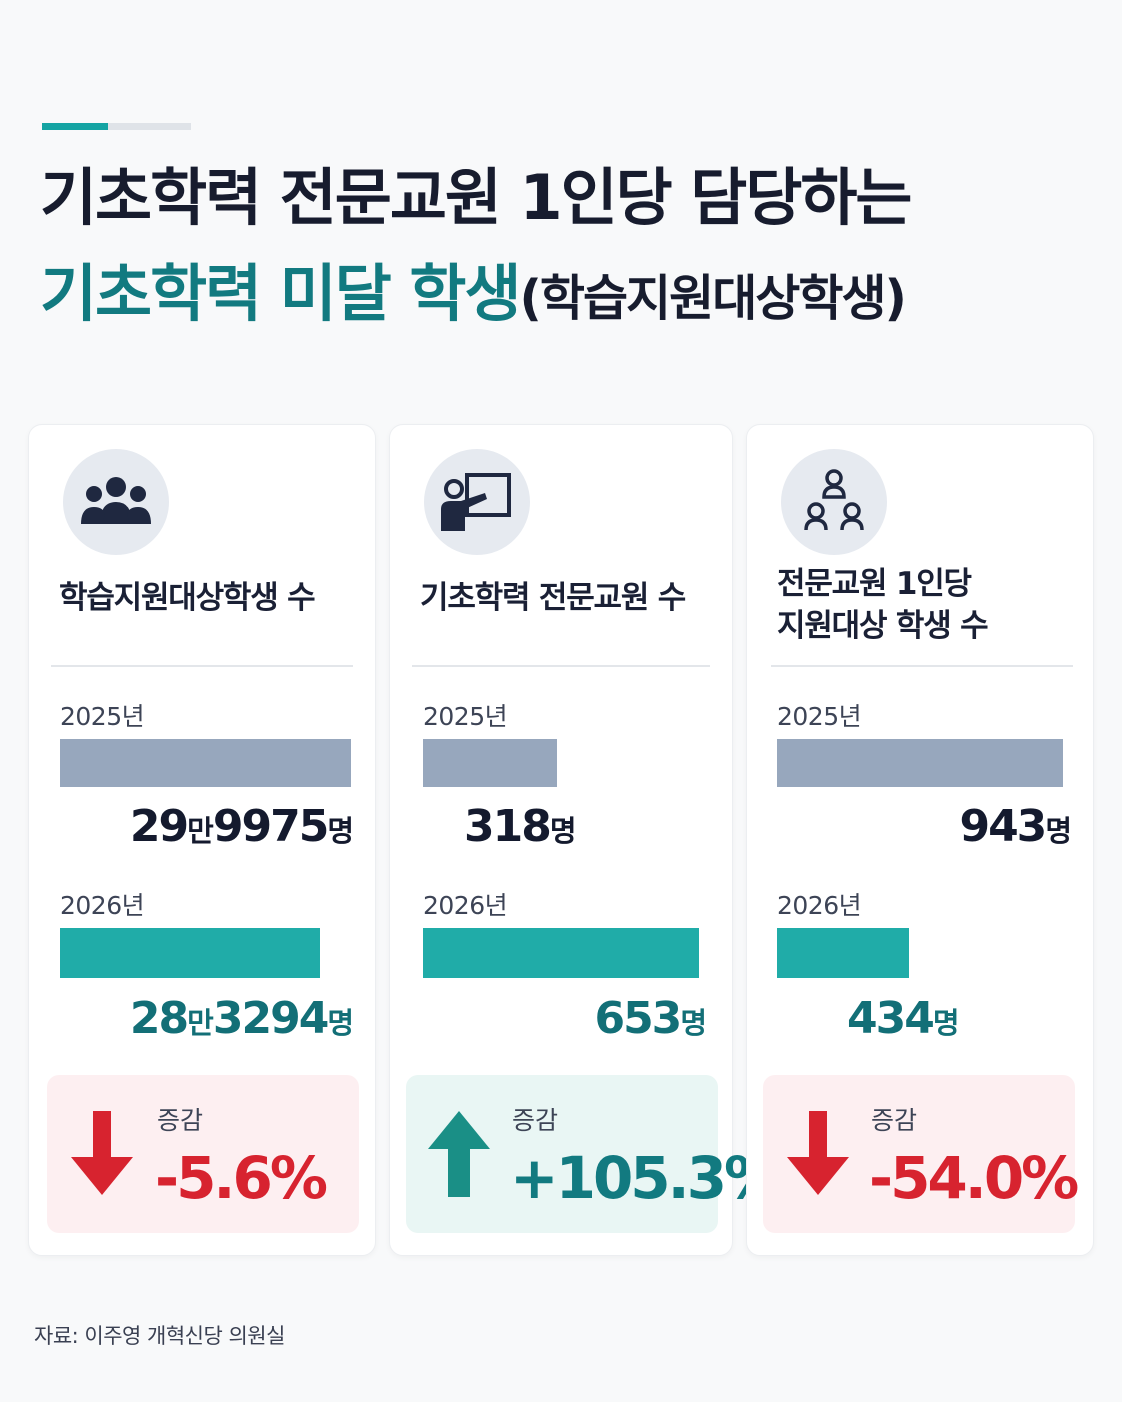  What do you see at coordinates (149, 126) in the screenshot?
I see `accent-line-grey` at bounding box center [149, 126].